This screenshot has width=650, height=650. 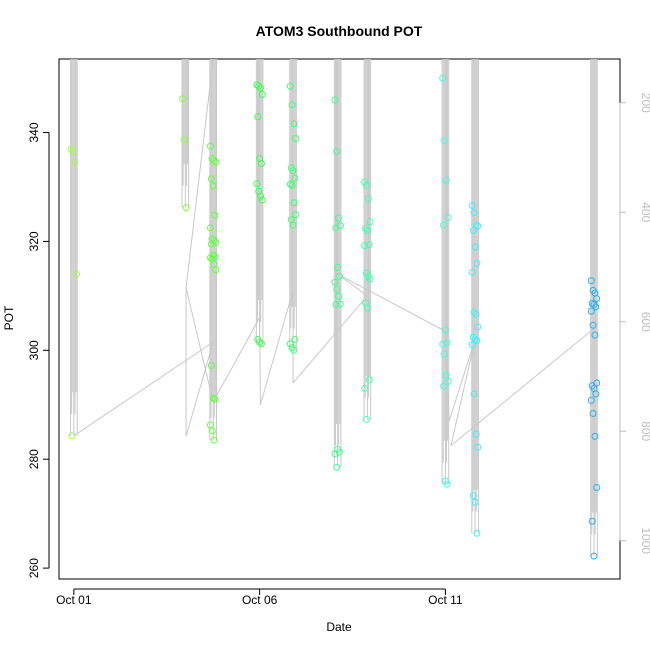 What do you see at coordinates (644, 431) in the screenshot?
I see `right-tick-label: 800` at bounding box center [644, 431].